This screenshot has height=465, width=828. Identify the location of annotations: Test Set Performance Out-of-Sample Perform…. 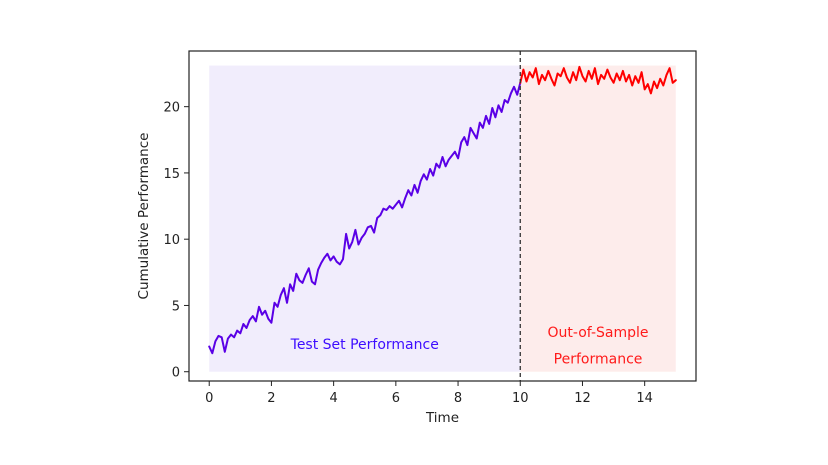
(469, 346).